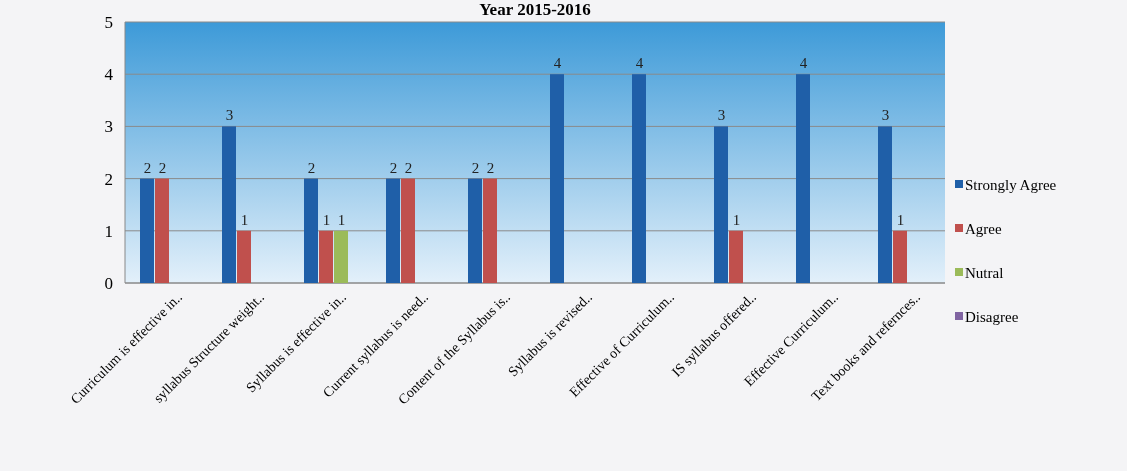  I want to click on legend-label: Strongly Agree, so click(1011, 185).